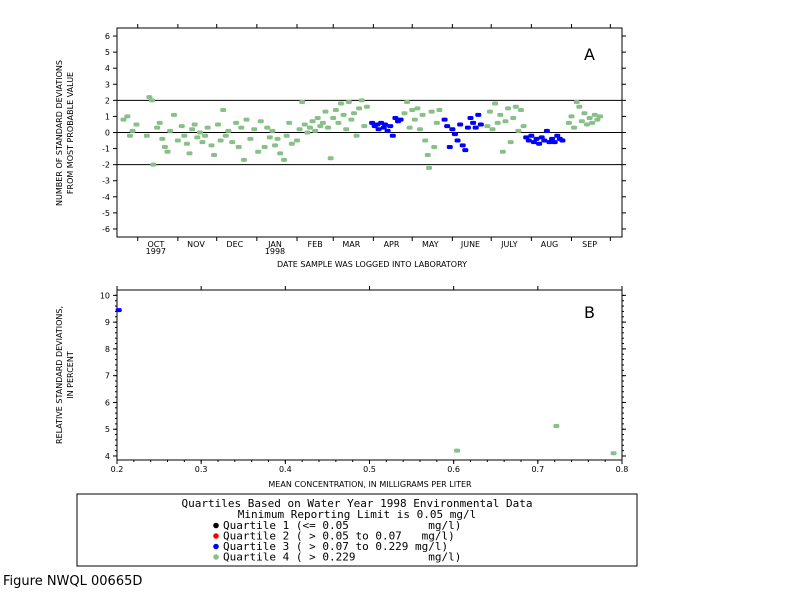  Describe the element at coordinates (274, 244) in the screenshot. I see `panel-a-month-label: JAN` at that location.